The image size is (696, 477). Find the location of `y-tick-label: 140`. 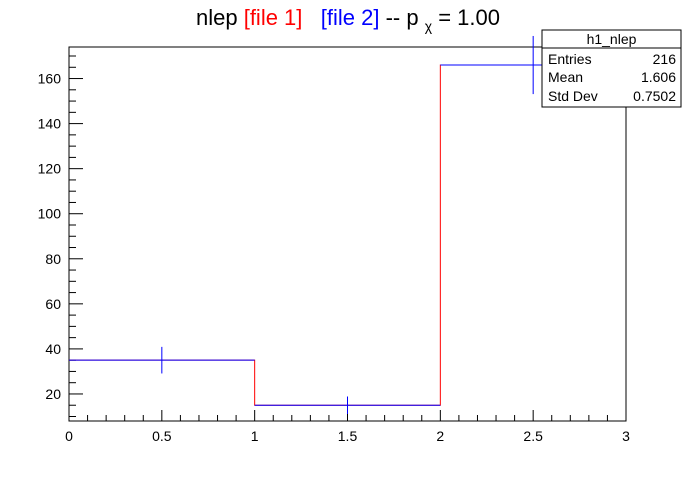

y-tick-label: 140 is located at coordinates (50, 124).